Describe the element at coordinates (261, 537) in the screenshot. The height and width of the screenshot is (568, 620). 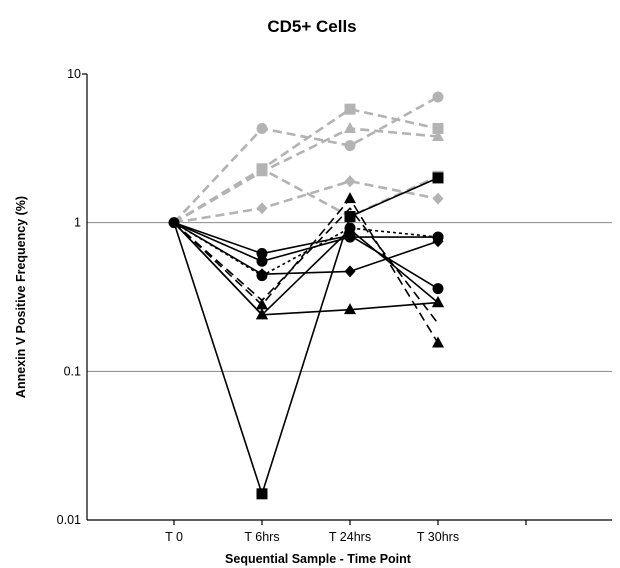
I see `x-tick-label: T 6hrs` at that location.